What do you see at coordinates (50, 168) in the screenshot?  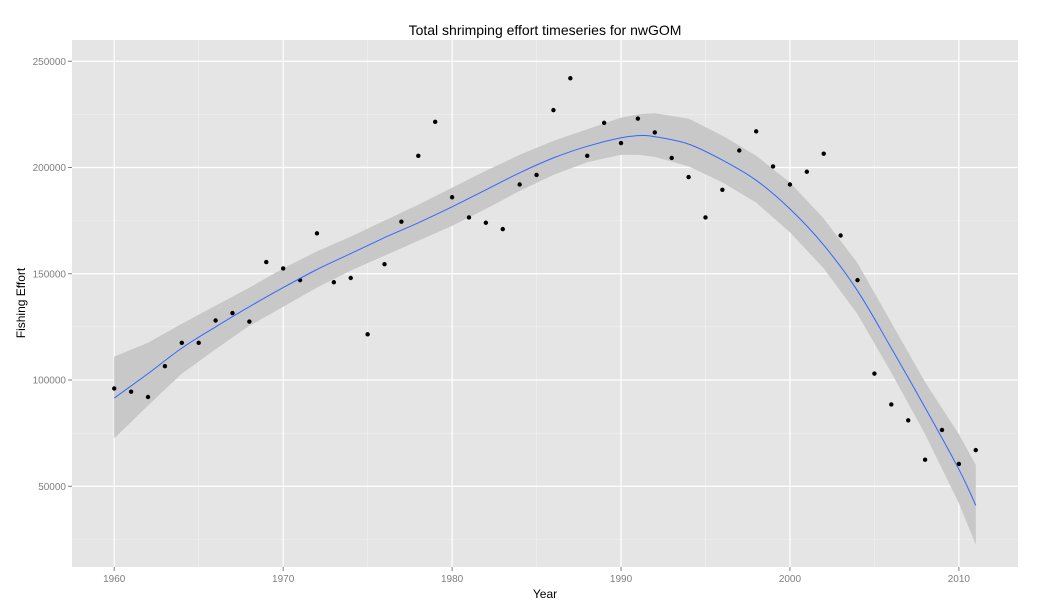 I see `y-tick-label: 200000` at bounding box center [50, 168].